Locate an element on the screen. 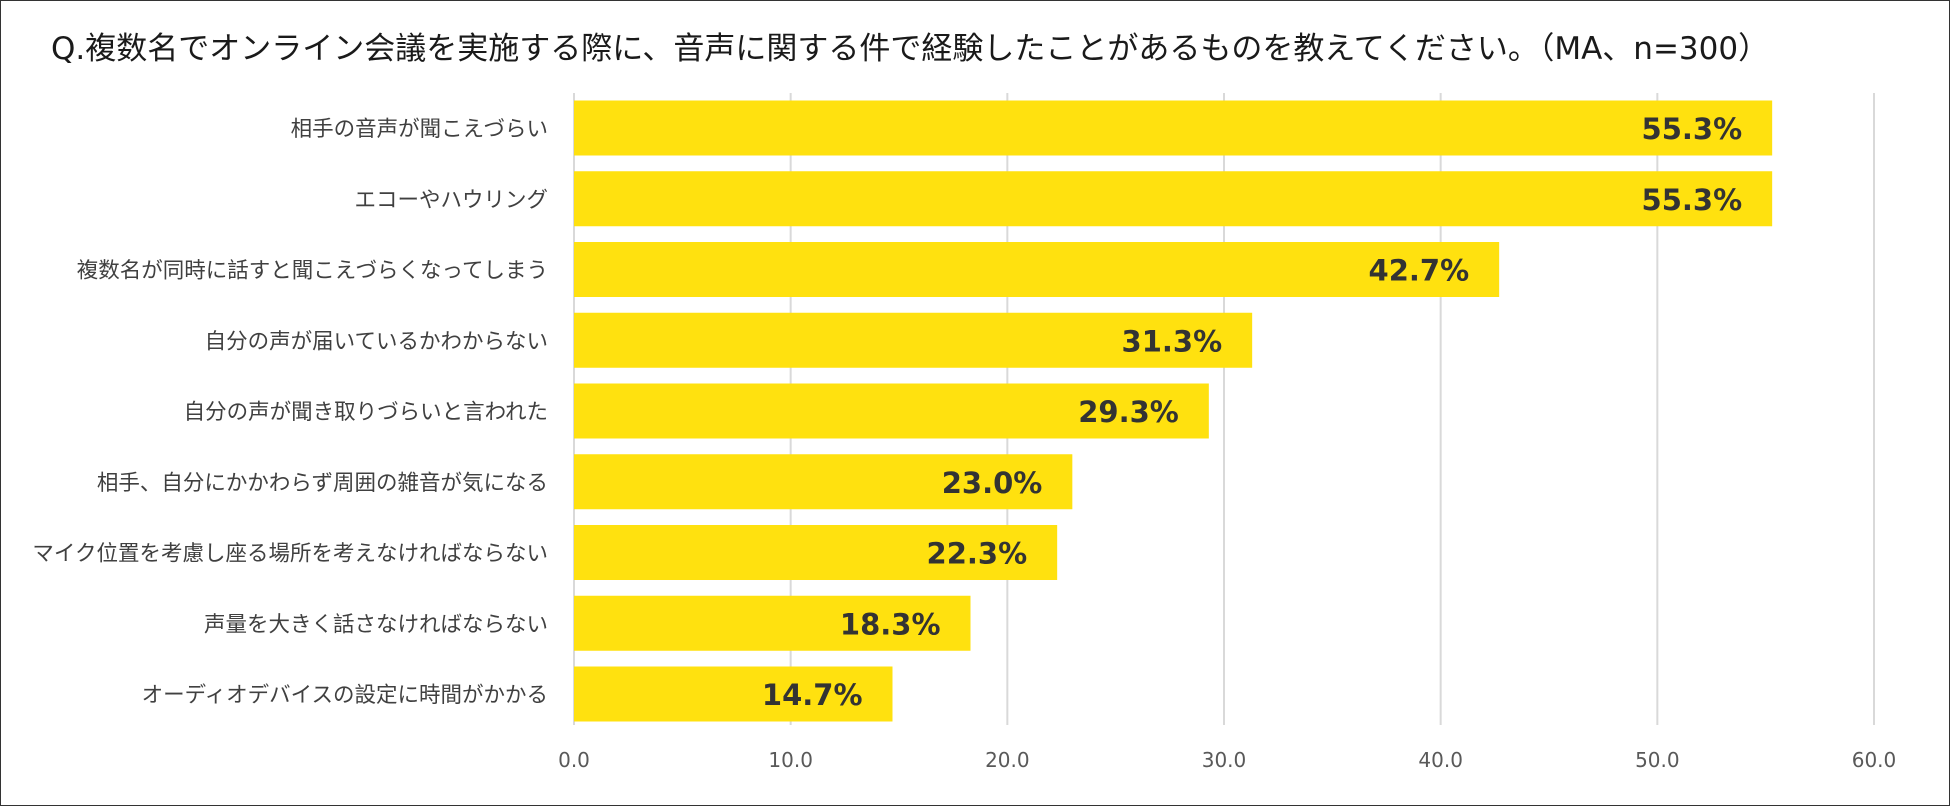 The image size is (1950, 807). x-tick-label: 10.0 is located at coordinates (790, 760).